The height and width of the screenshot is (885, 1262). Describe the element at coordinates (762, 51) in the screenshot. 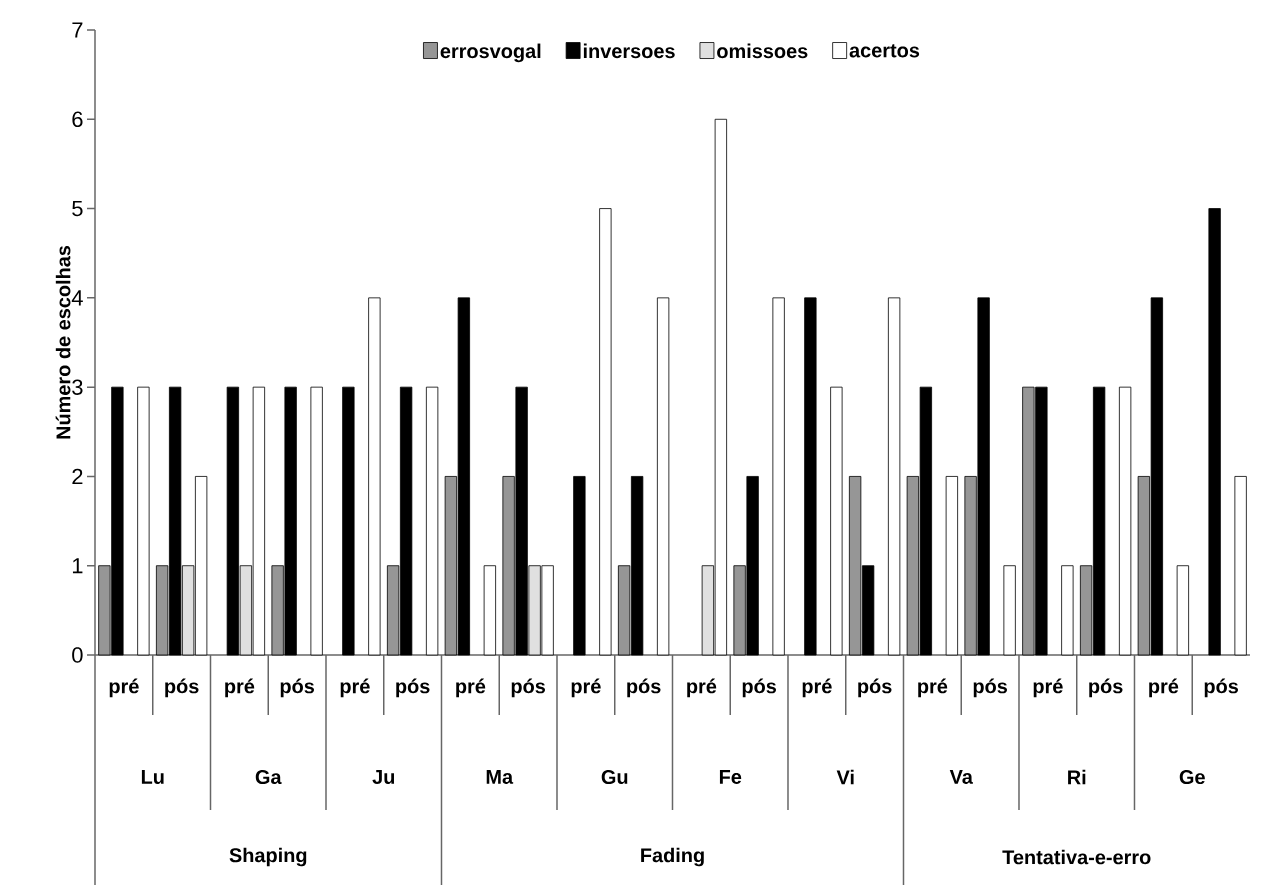

I see `legend-label: omissoes` at that location.